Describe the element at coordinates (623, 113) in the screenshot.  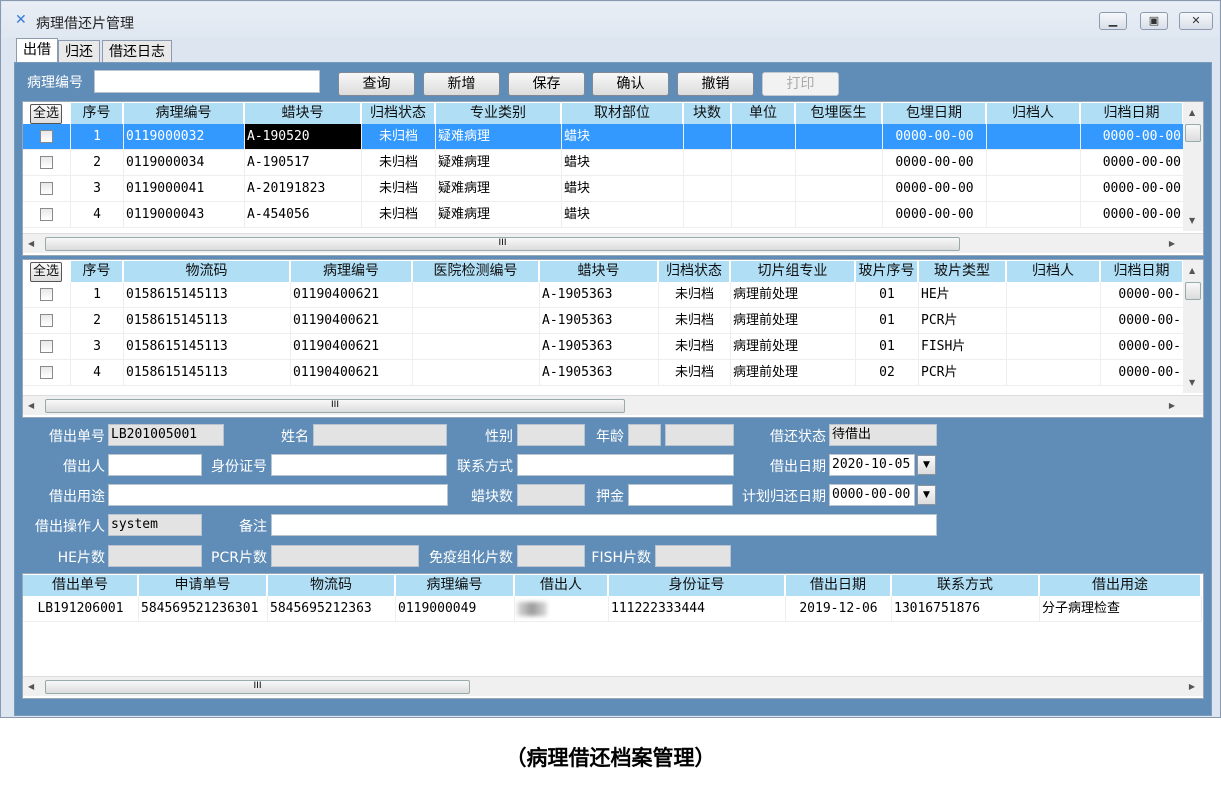
I see `column-header: 取材部位` at that location.